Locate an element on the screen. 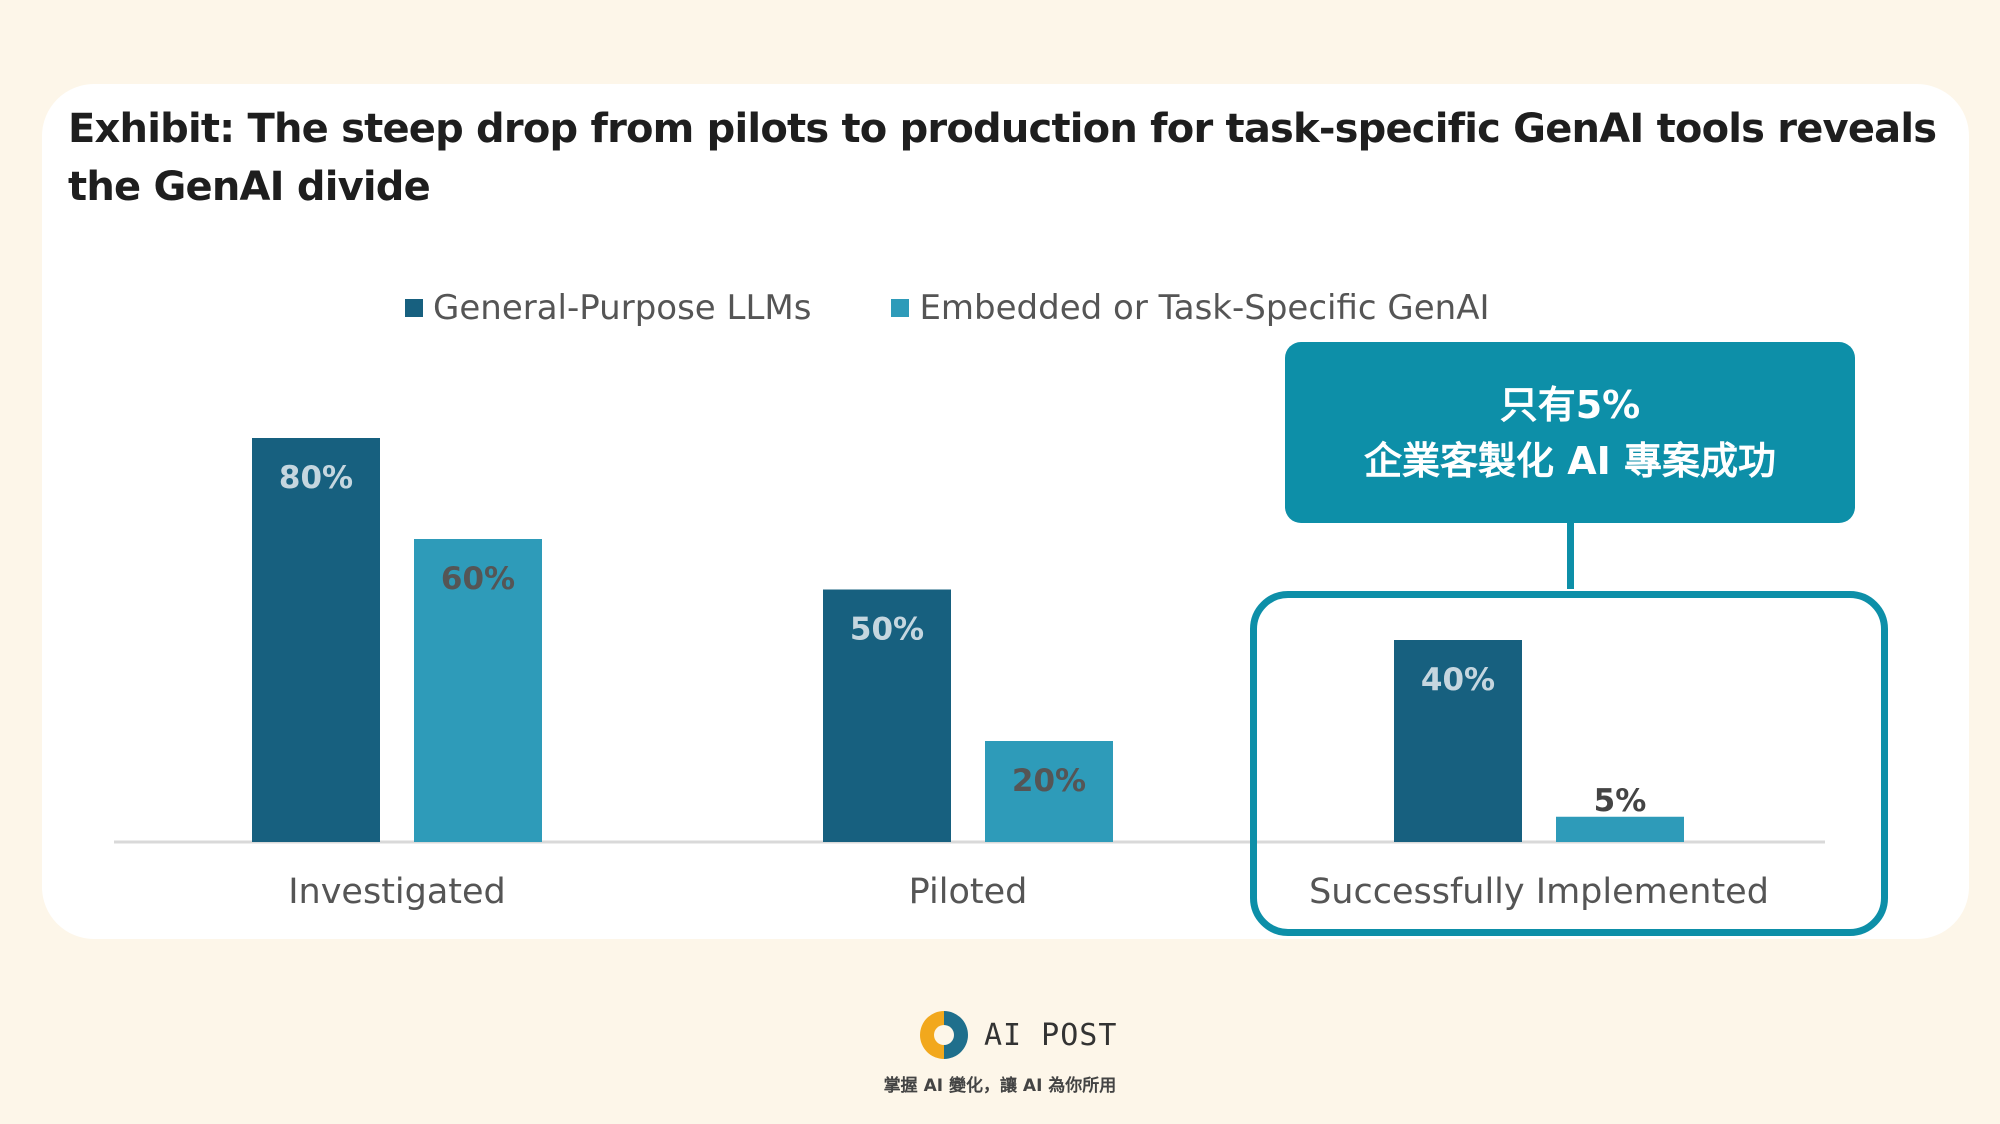 The image size is (2000, 1124). data-label-embedded-2: 20% is located at coordinates (1049, 781).